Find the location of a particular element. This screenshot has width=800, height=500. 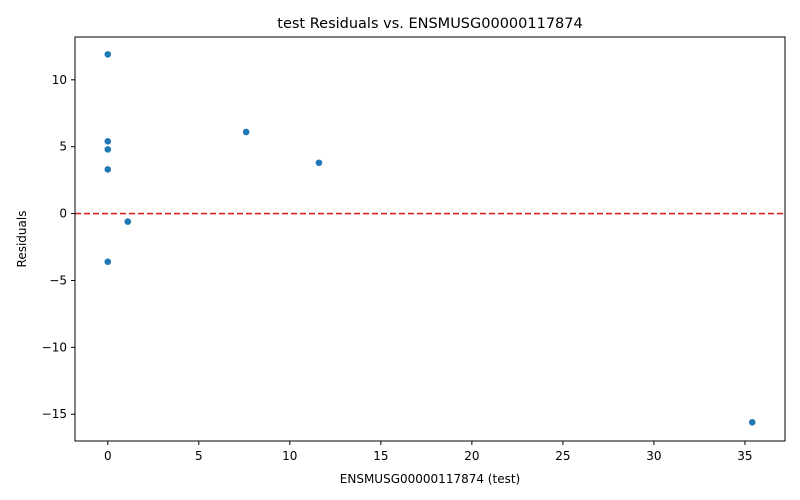

chart-title: test Residuals vs. ENSMUSG00000117874 is located at coordinates (429, 24).